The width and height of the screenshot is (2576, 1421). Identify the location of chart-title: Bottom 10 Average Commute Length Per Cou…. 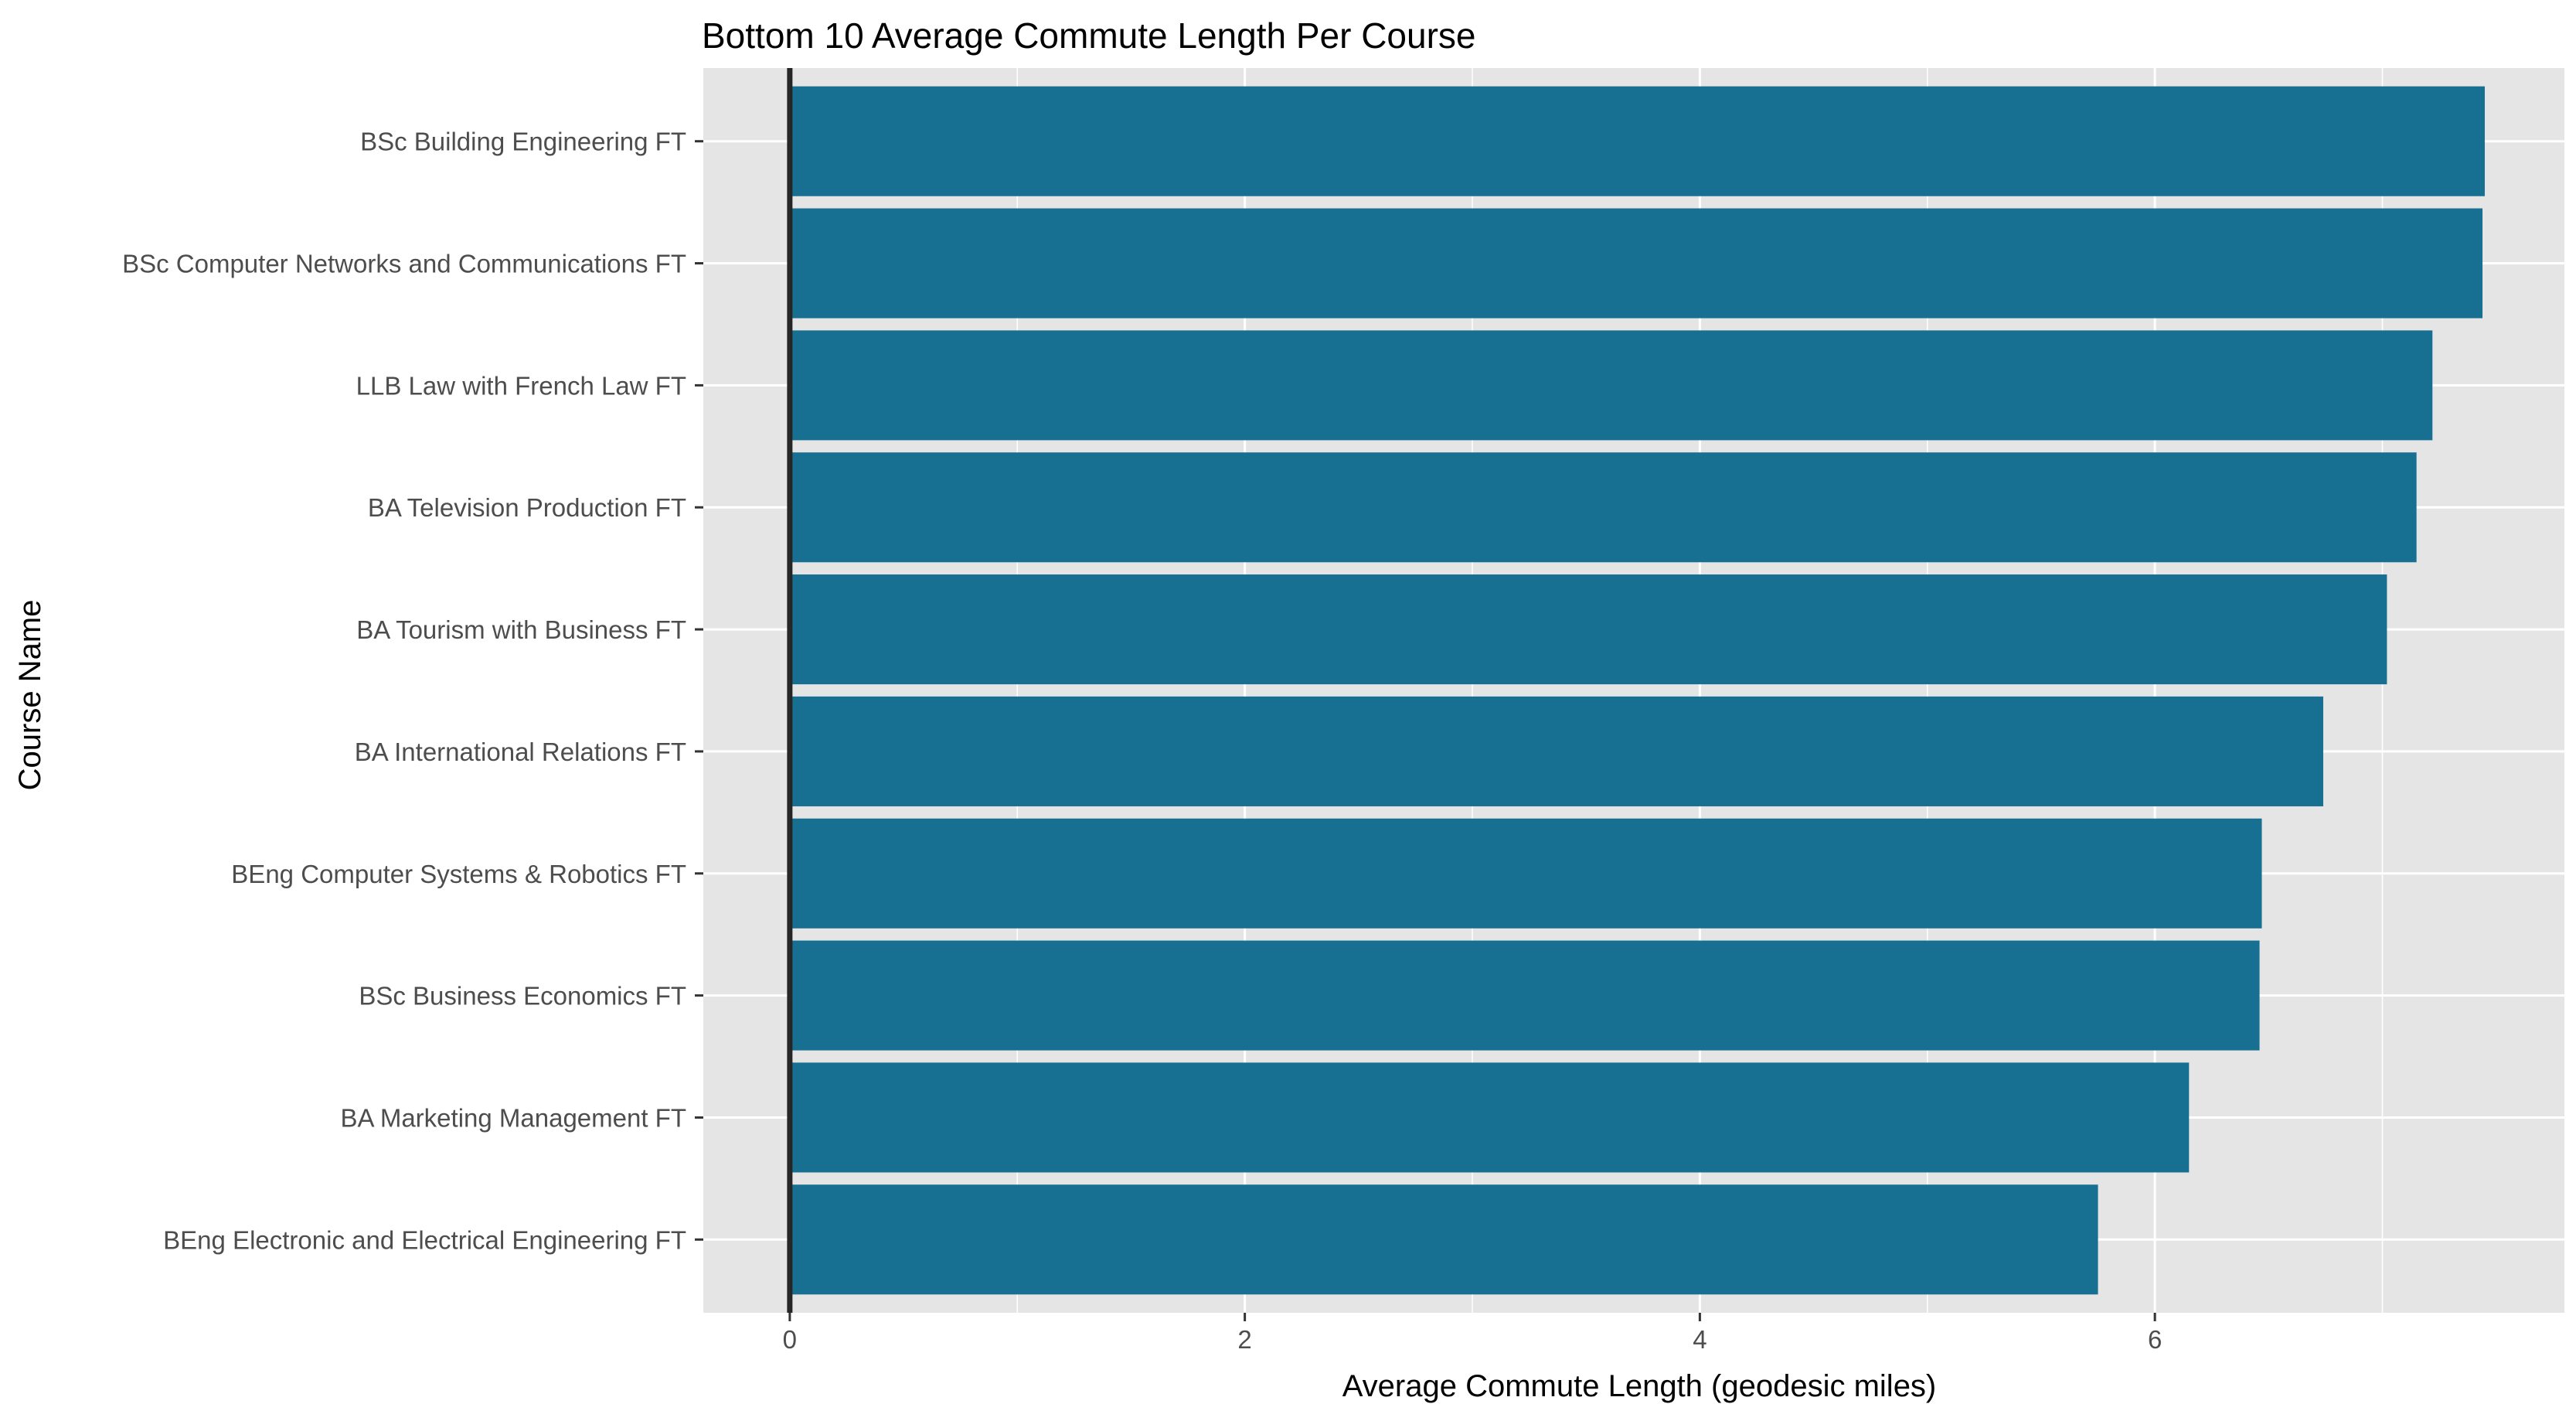
(1089, 35).